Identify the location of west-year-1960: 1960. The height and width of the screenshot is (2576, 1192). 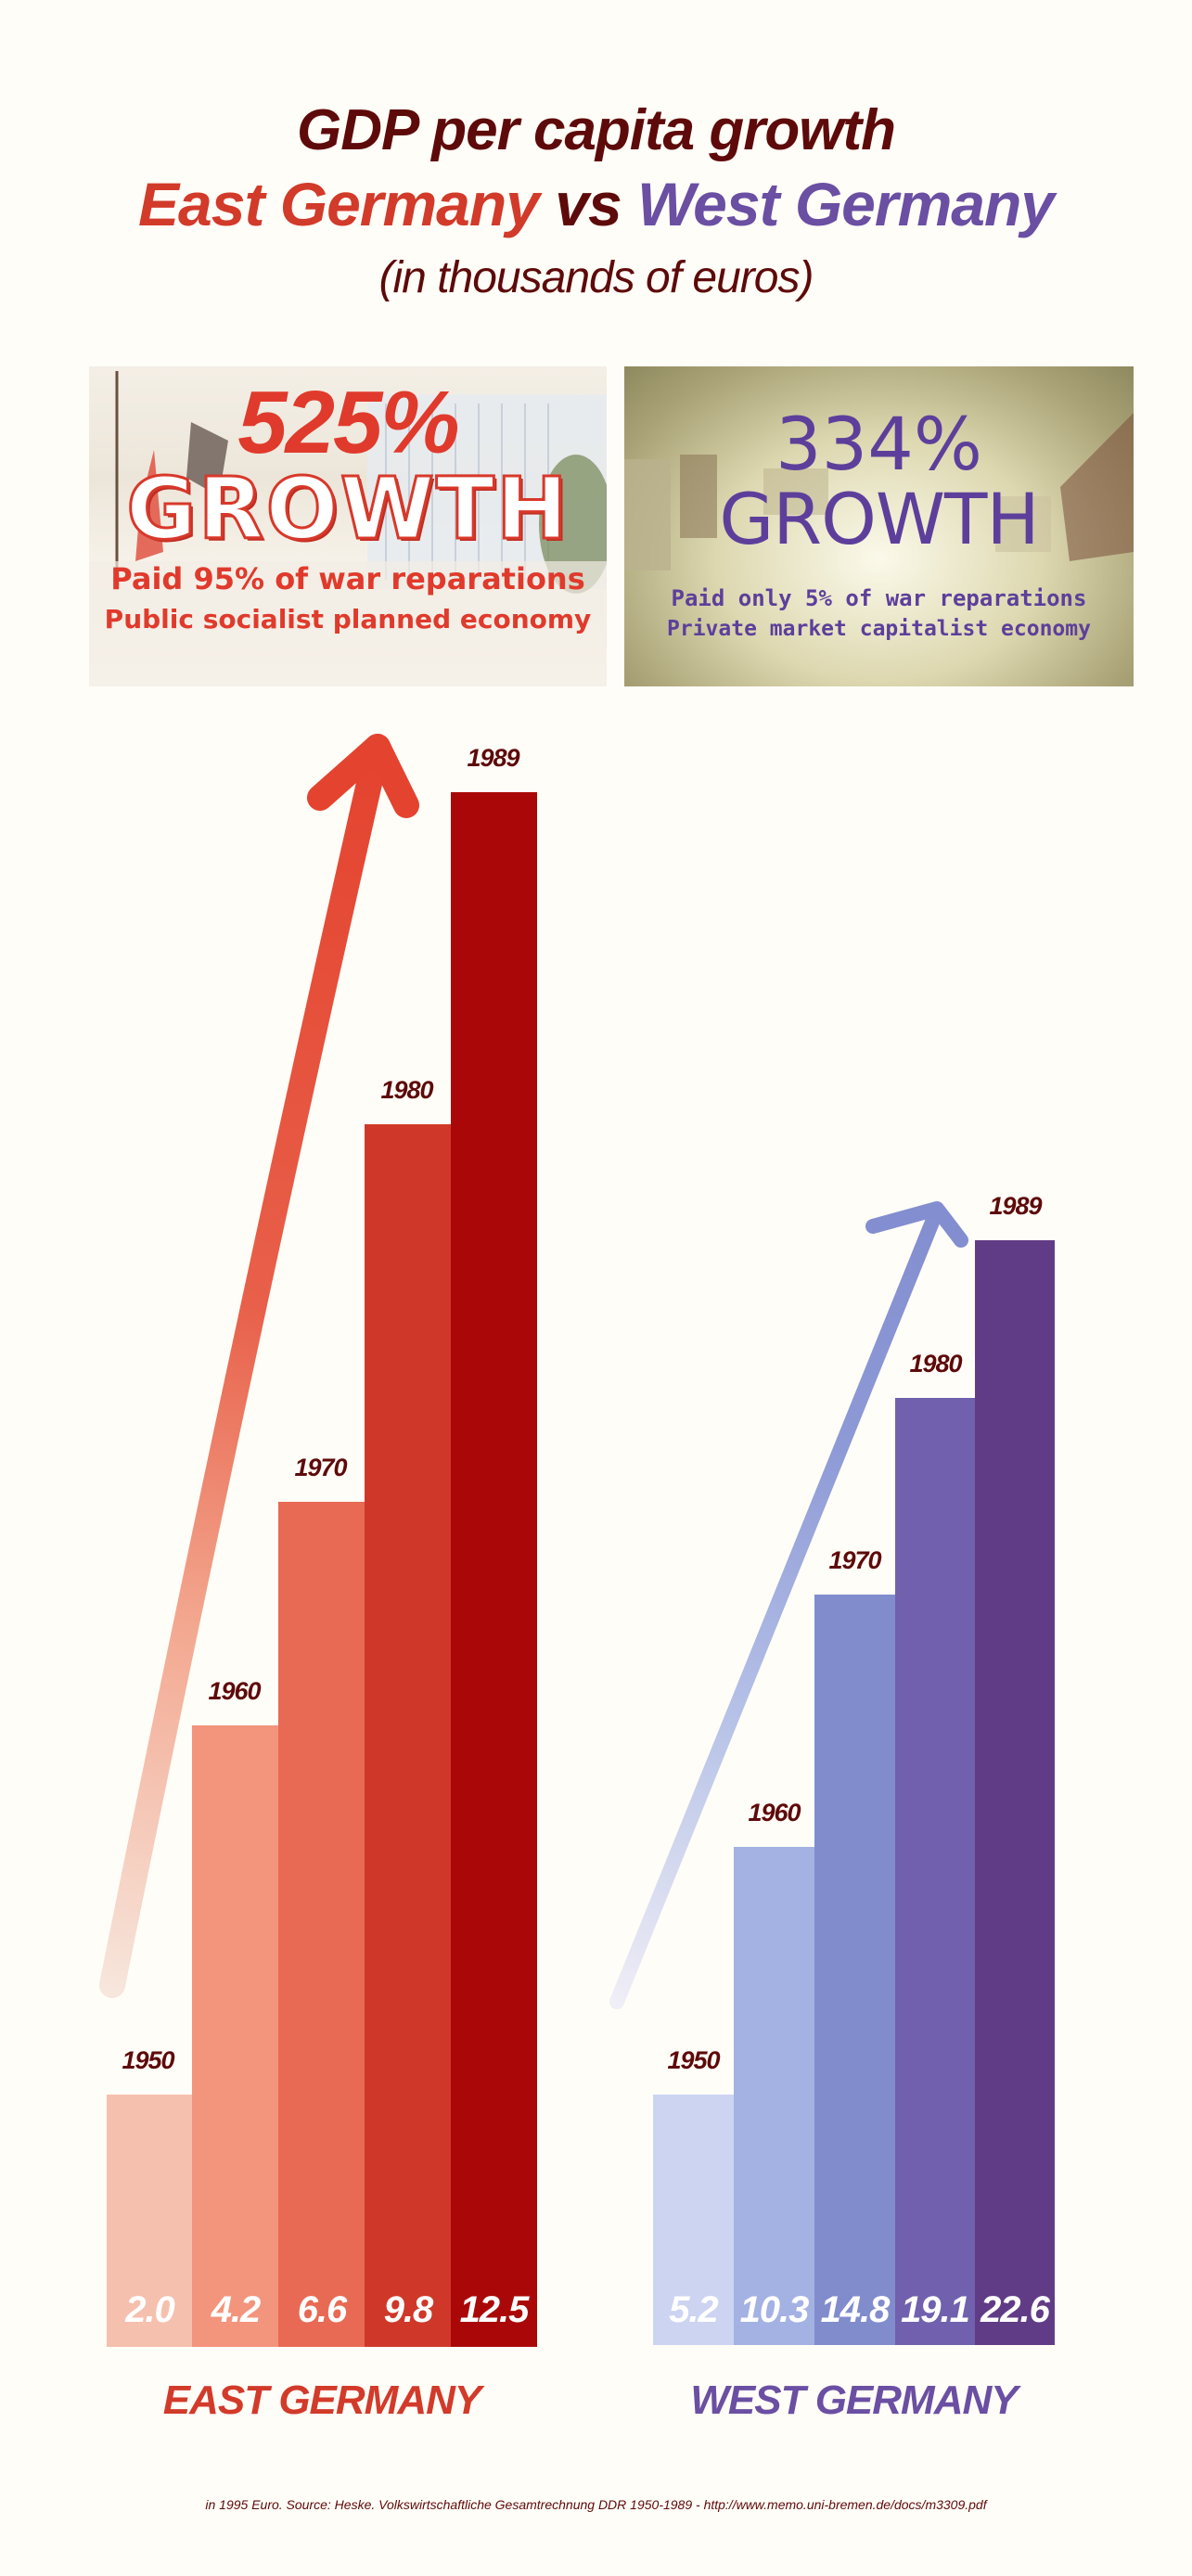
(774, 1812).